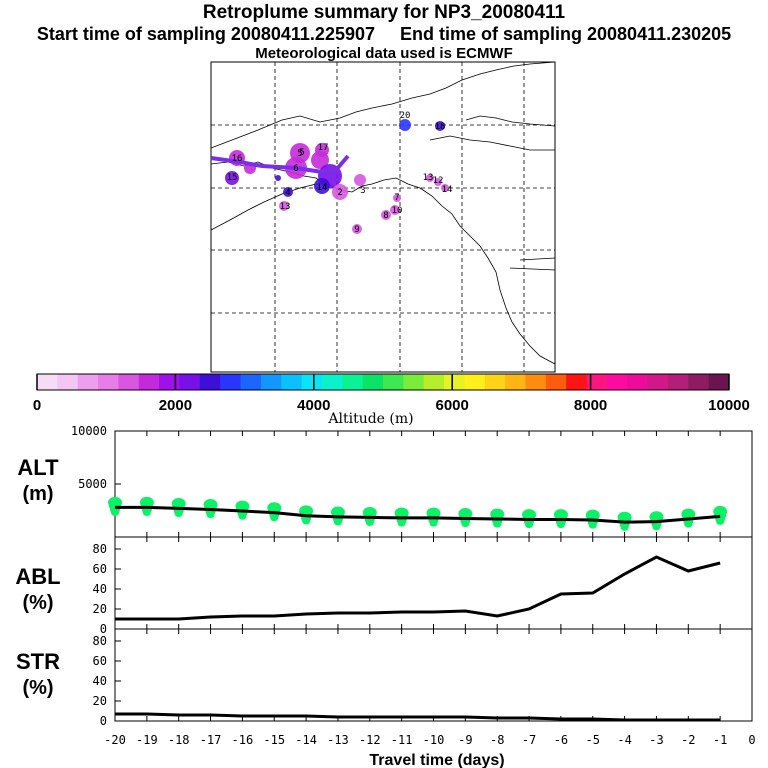 The height and width of the screenshot is (768, 768). I want to click on x-tick-label: -7, so click(529, 740).